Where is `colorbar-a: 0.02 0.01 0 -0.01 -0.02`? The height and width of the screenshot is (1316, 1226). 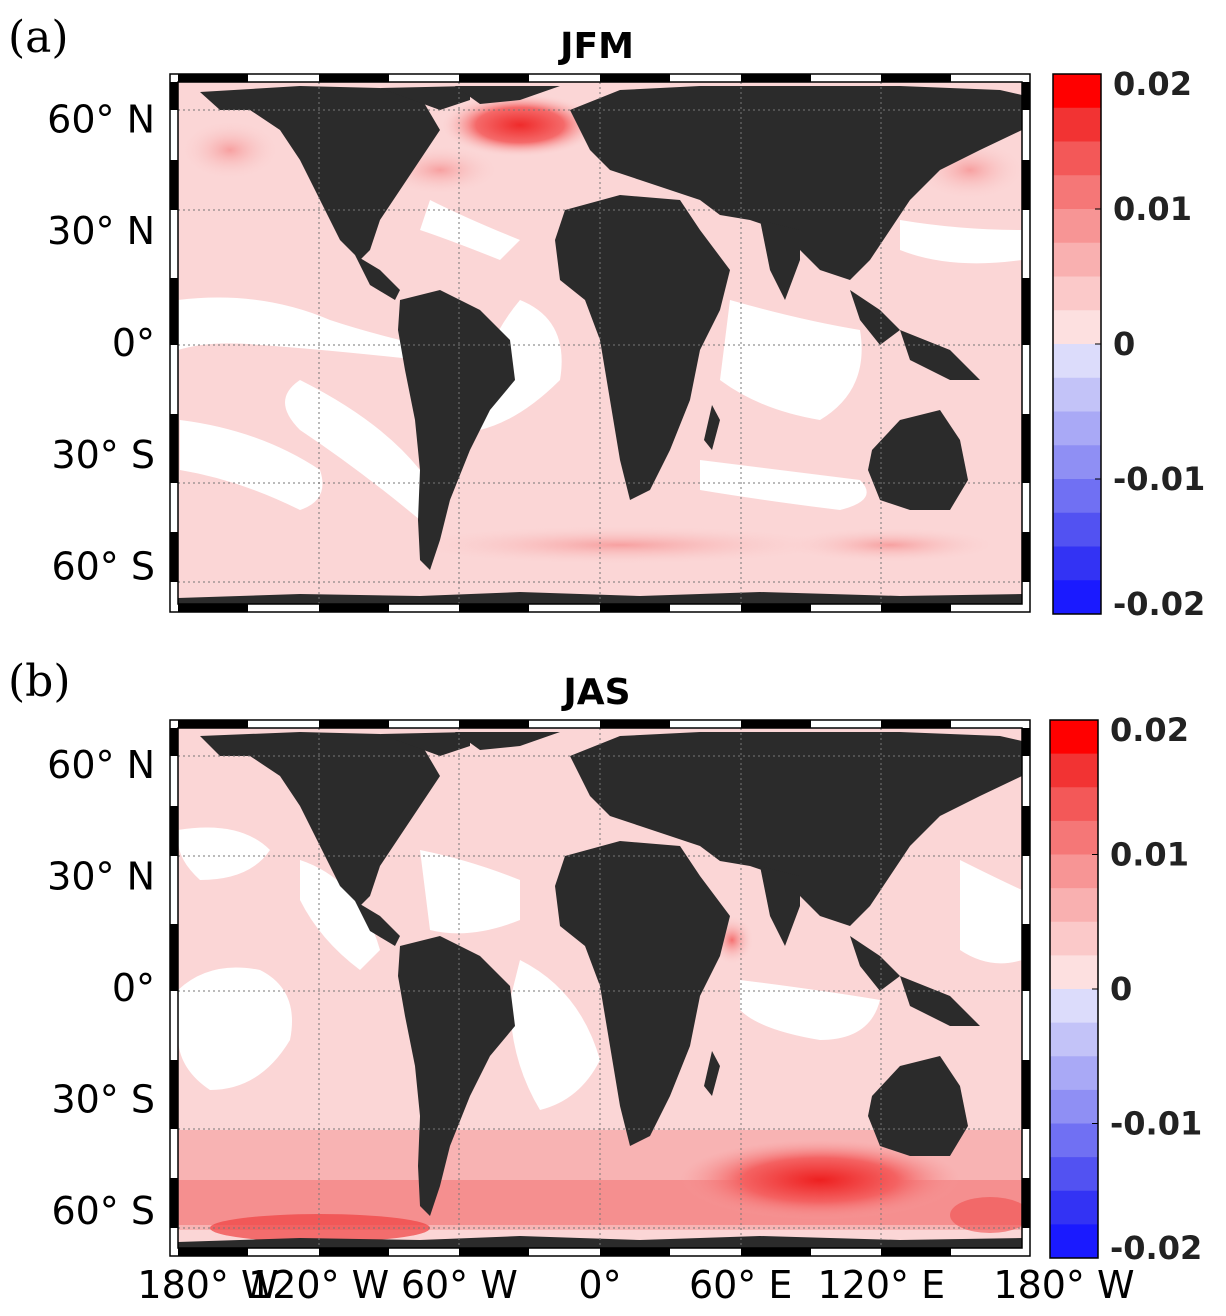 colorbar-a: 0.02 0.01 0 -0.01 -0.02 is located at coordinates (1128, 344).